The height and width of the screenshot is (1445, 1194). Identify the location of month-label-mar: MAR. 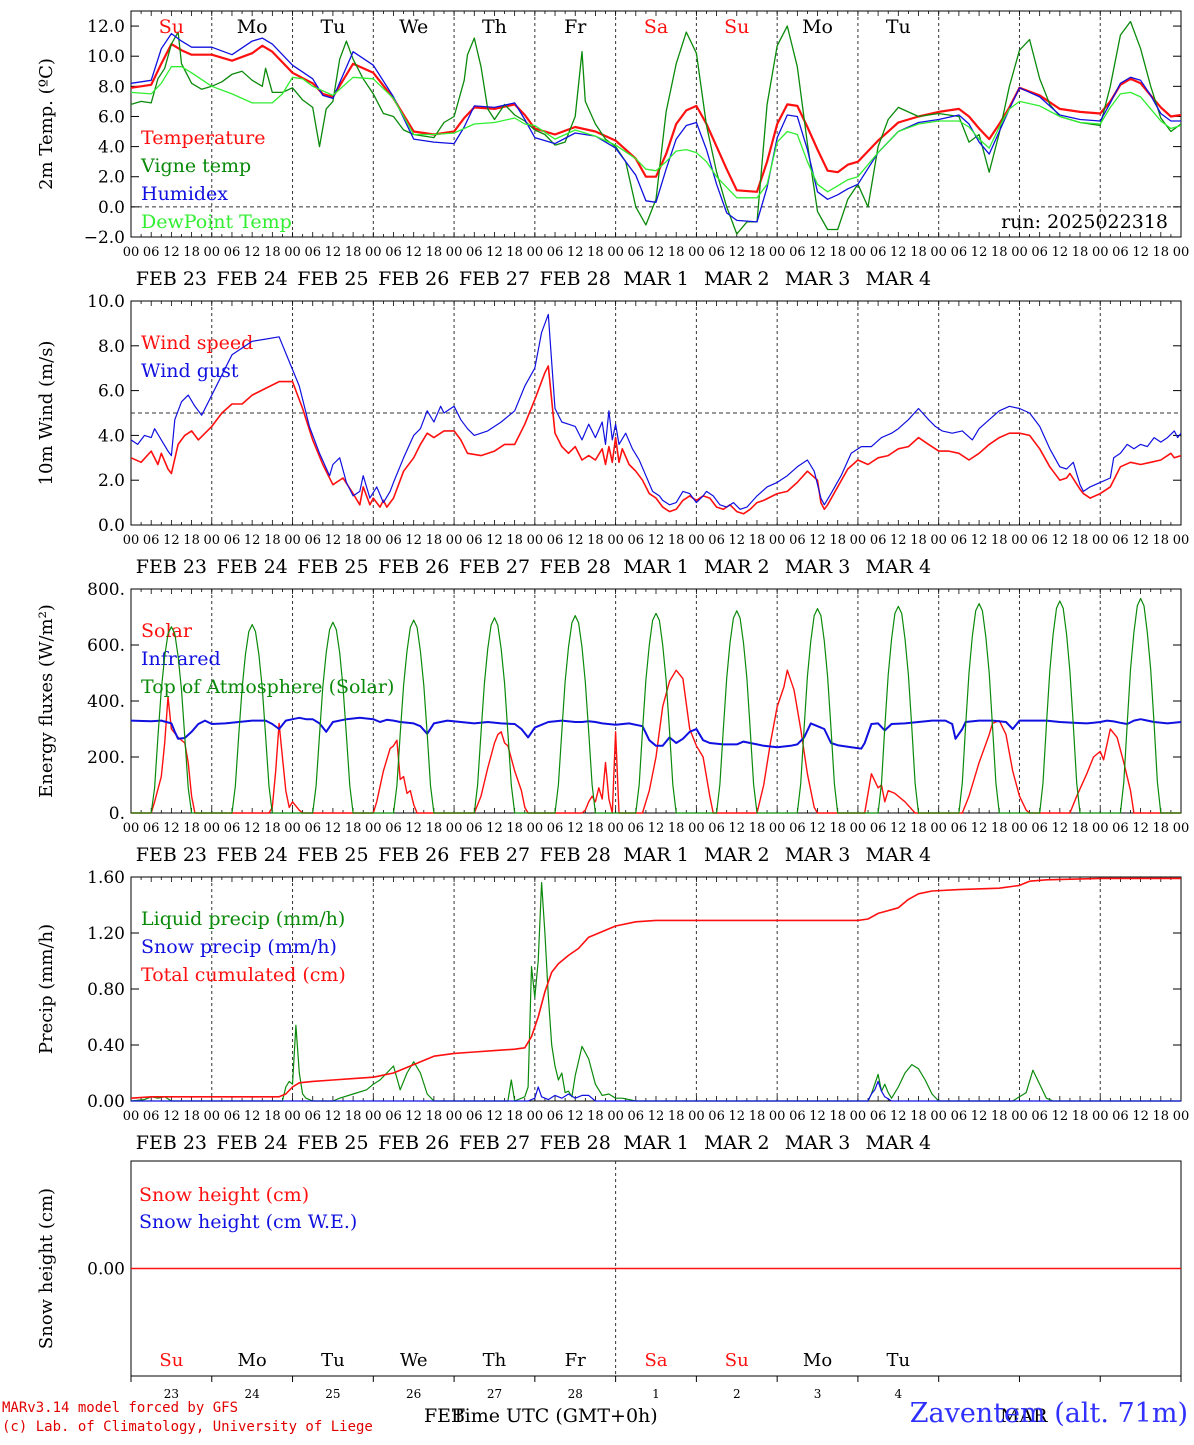
(1024, 1416).